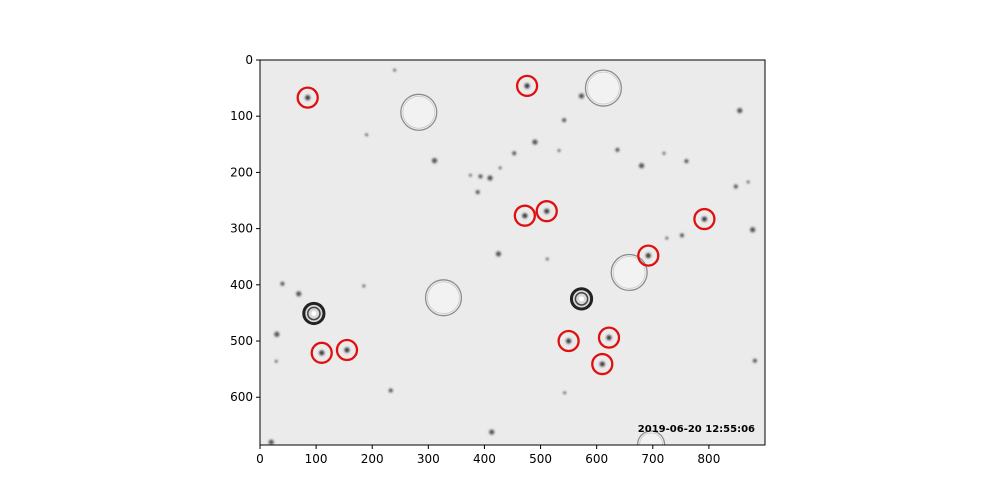  Describe the element at coordinates (241, 229) in the screenshot. I see `y-tick-label: 300` at that location.